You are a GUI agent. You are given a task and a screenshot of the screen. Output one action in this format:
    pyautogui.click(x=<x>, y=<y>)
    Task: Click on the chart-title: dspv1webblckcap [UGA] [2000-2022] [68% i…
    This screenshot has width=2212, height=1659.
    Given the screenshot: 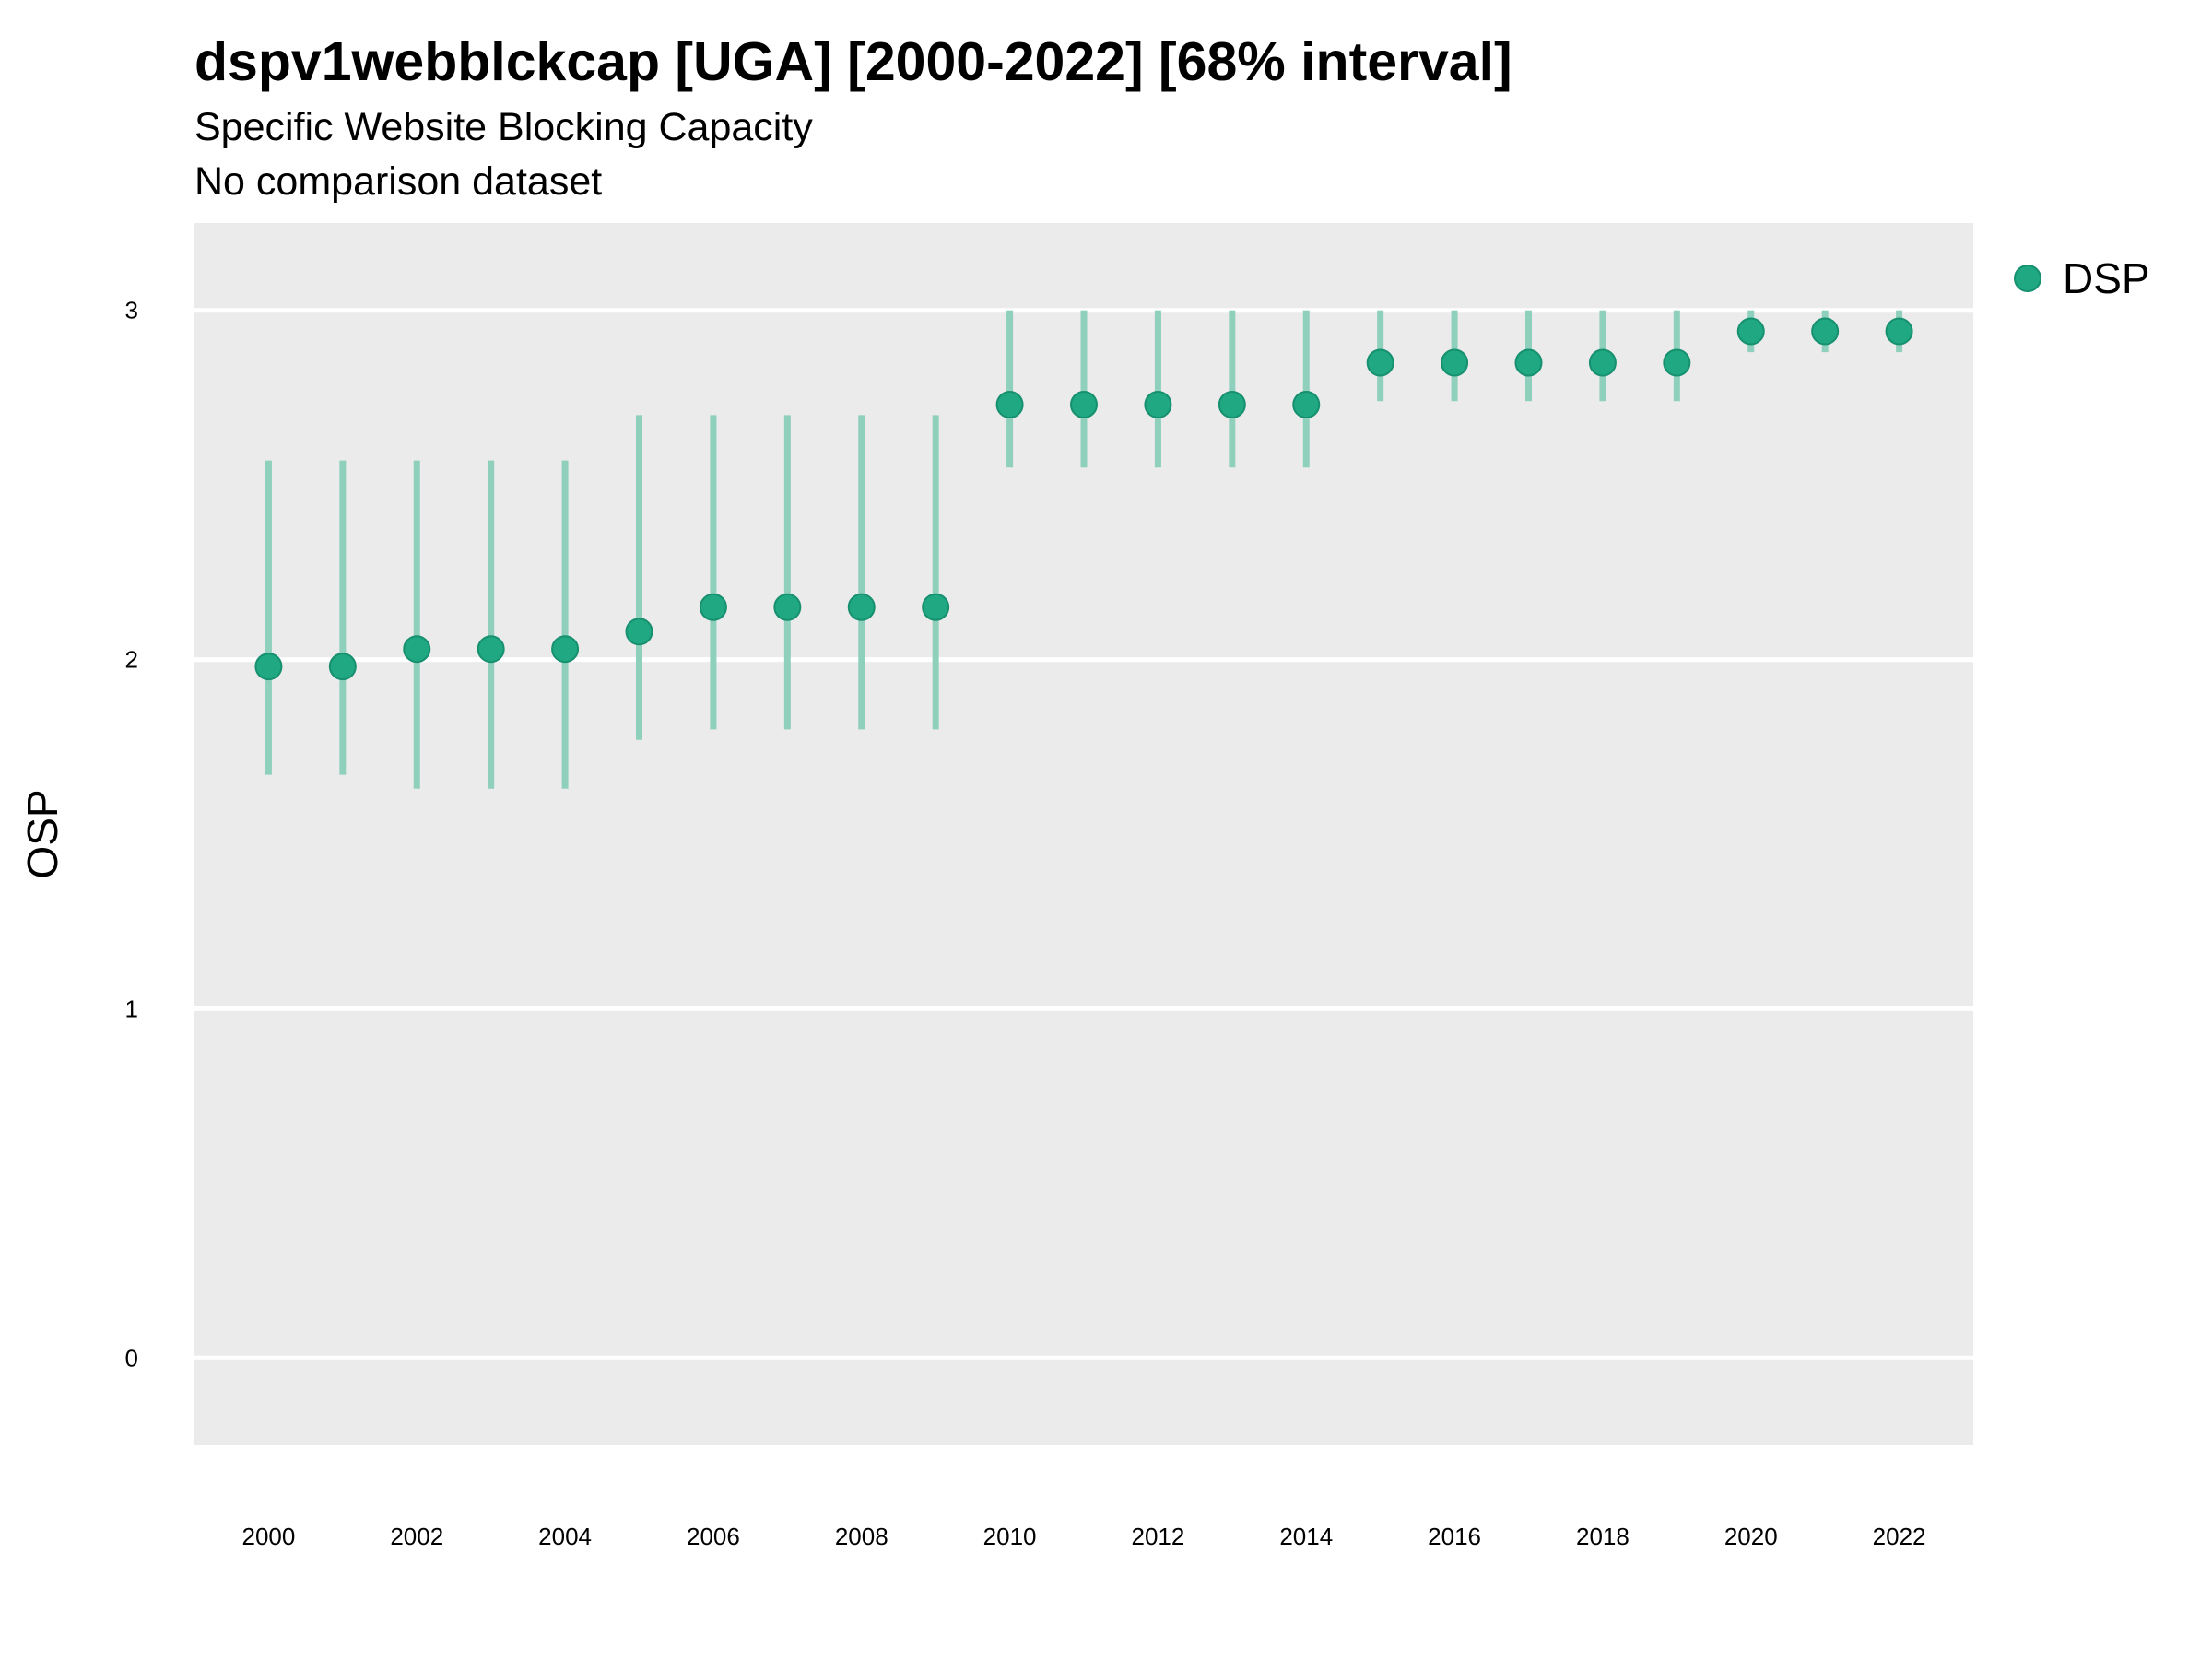 What is the action you would take?
    pyautogui.click(x=853, y=61)
    